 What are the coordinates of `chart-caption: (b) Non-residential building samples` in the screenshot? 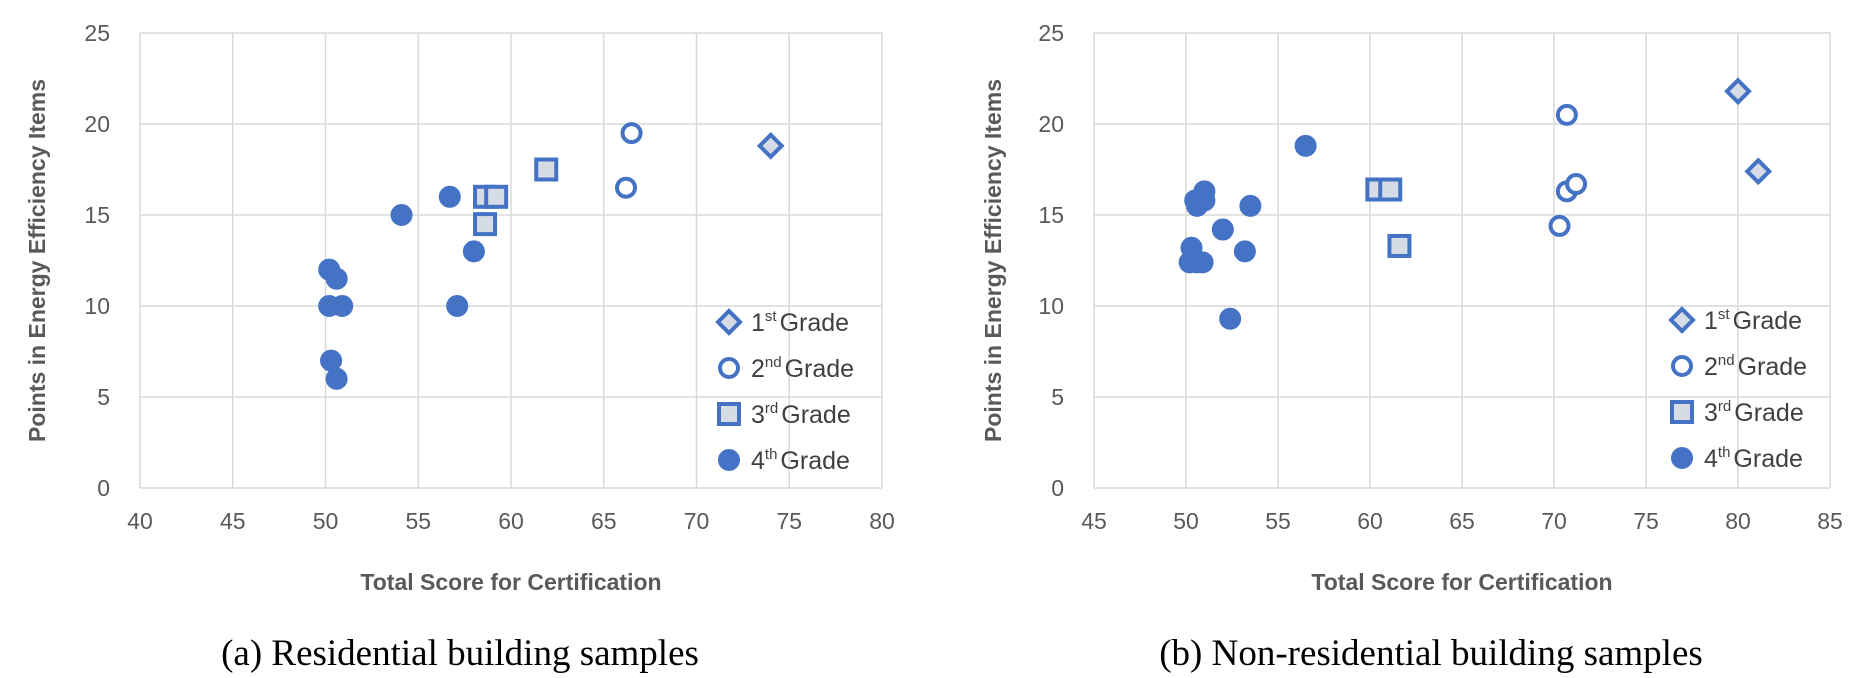 It's located at (1431, 653).